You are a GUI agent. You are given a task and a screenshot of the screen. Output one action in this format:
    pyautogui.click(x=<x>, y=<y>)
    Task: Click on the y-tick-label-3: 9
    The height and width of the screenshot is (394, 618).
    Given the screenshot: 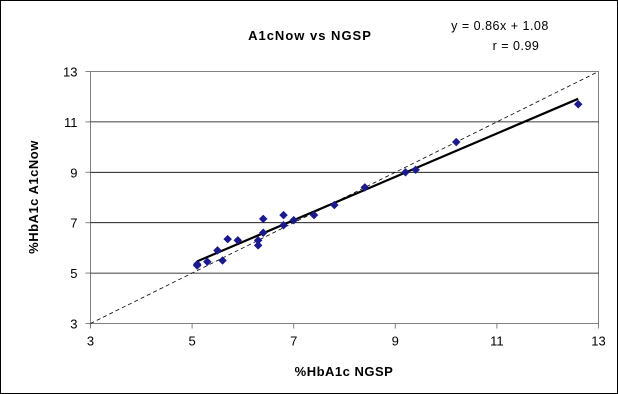 What is the action you would take?
    pyautogui.click(x=73, y=172)
    